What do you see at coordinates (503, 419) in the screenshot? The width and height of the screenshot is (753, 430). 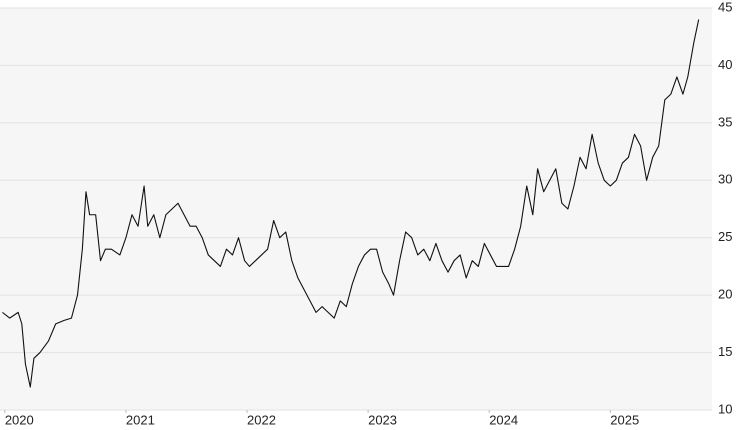 I see `x-tick-label: 2024` at bounding box center [503, 419].